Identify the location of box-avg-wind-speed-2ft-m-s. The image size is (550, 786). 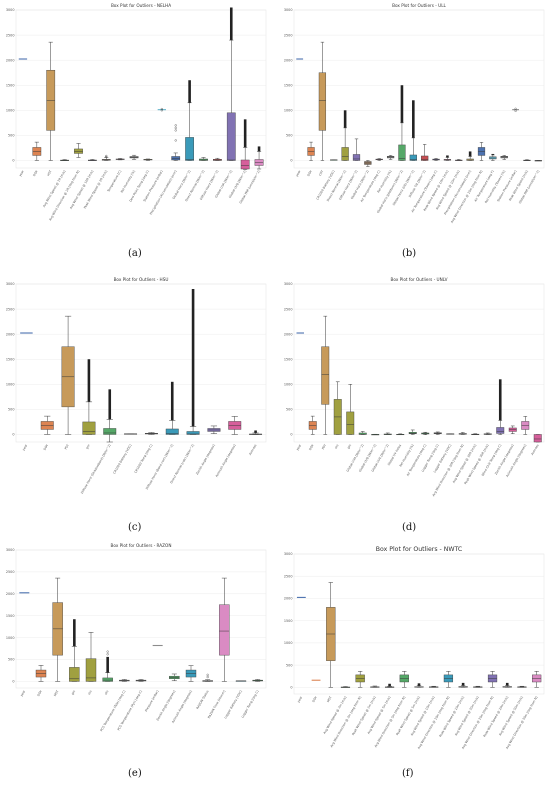
(64, 160).